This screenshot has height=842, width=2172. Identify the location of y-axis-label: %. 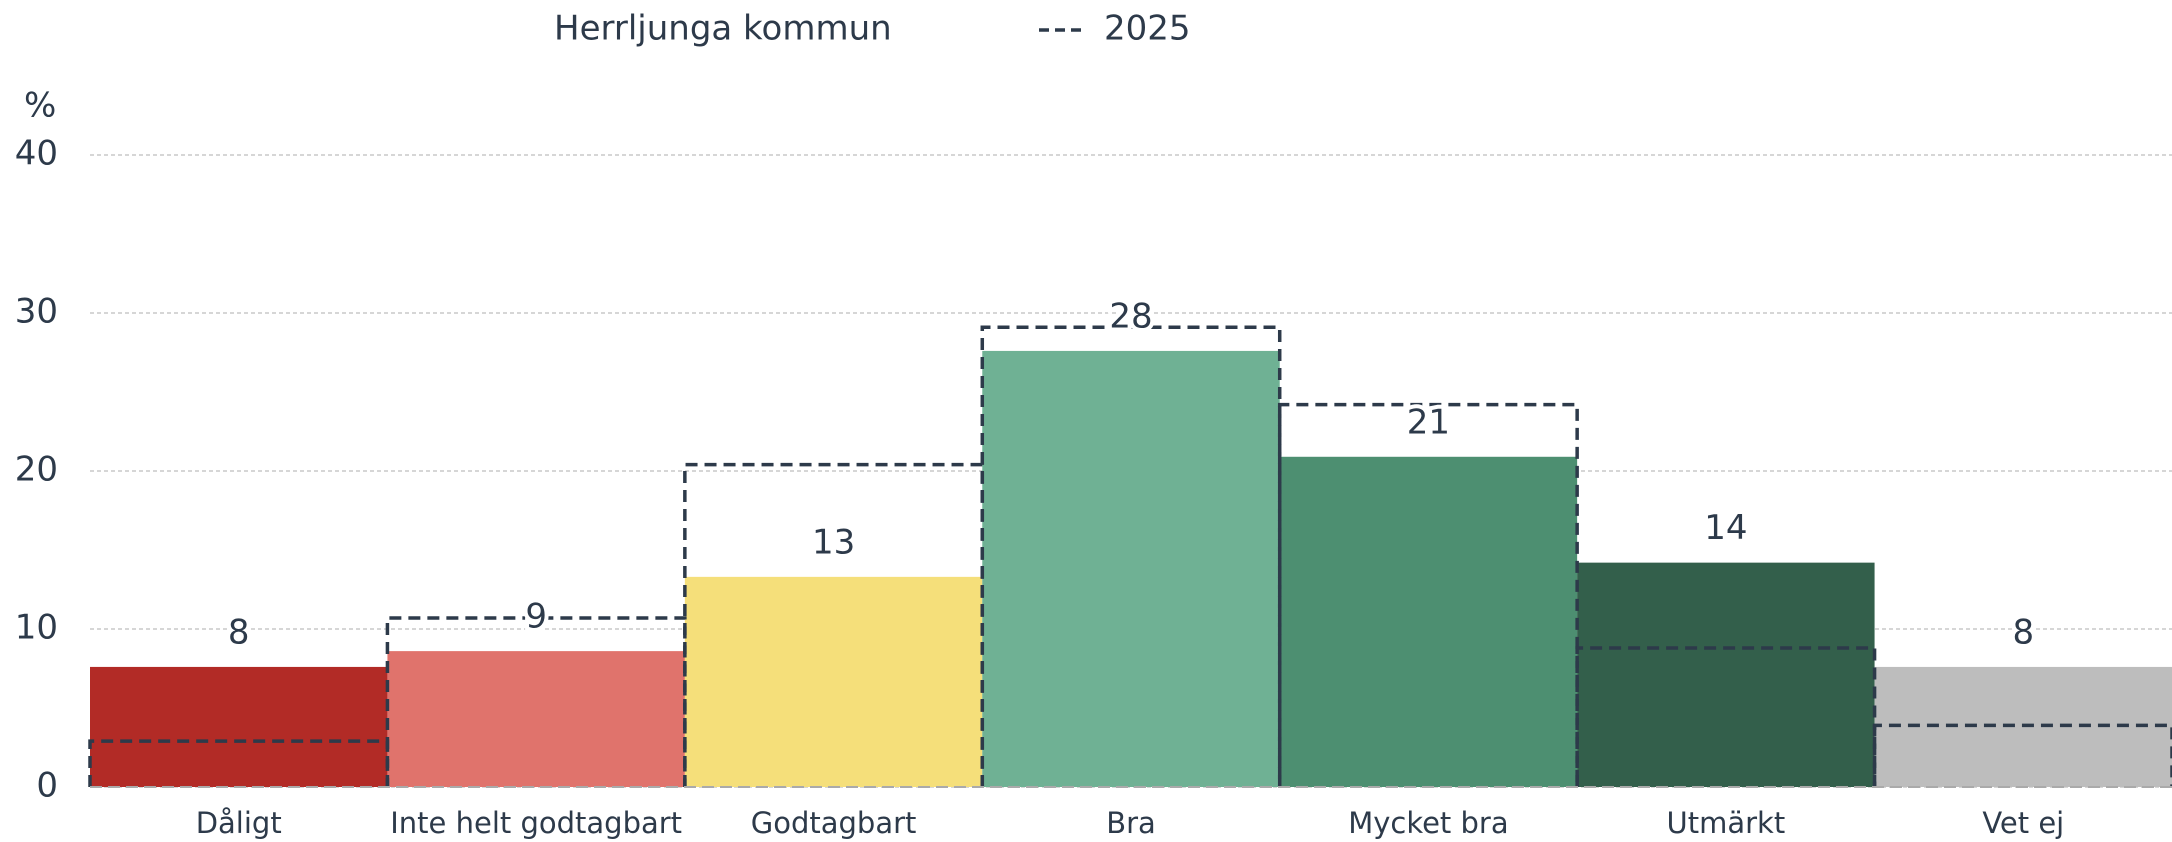
(40, 106).